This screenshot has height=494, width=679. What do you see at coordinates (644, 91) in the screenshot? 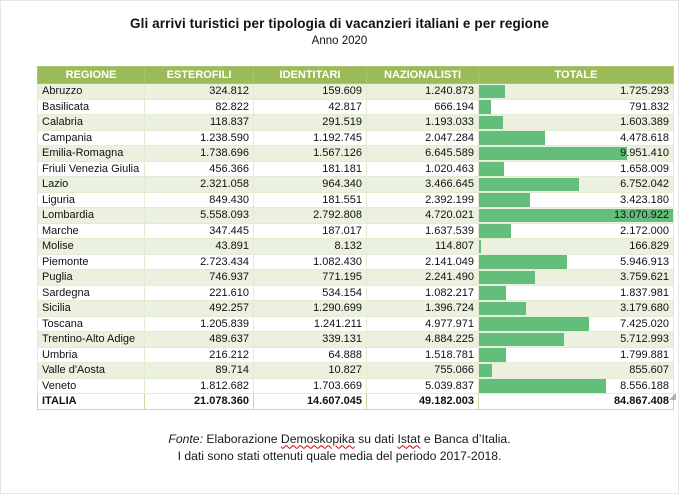
I see `total-value: 1.725.293` at bounding box center [644, 91].